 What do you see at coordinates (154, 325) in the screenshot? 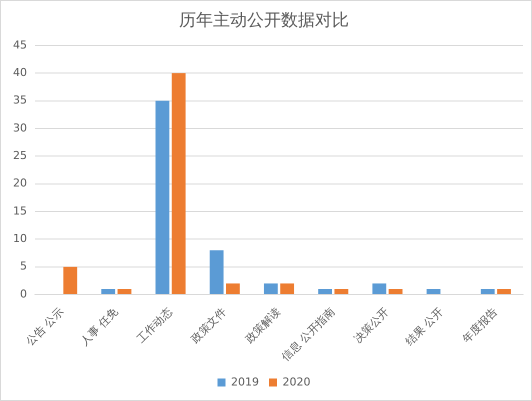
I see `x-tick-label: 工作动态` at bounding box center [154, 325].